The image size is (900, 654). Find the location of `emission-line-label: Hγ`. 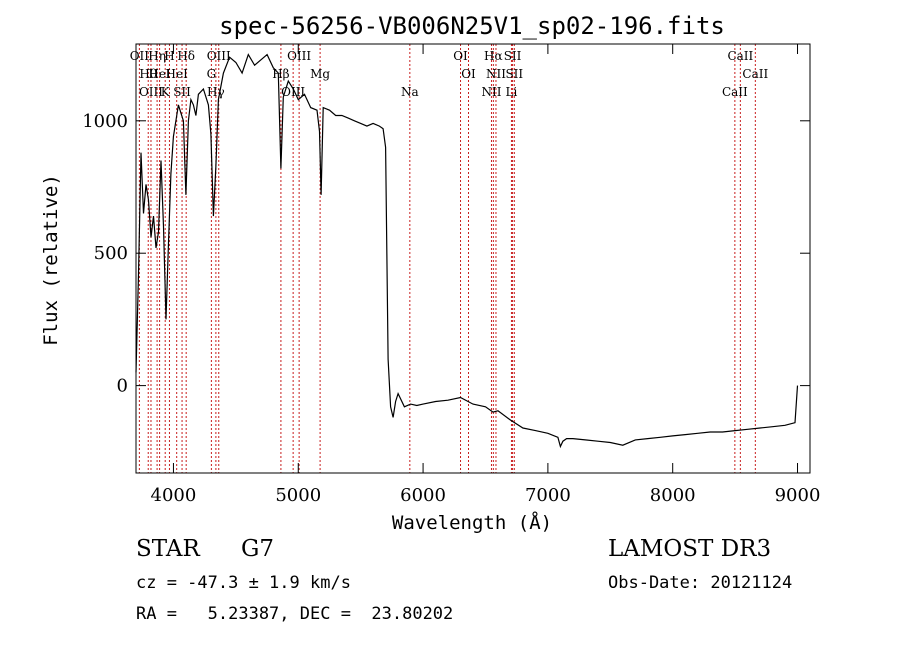

emission-line-label: Hγ is located at coordinates (216, 92).